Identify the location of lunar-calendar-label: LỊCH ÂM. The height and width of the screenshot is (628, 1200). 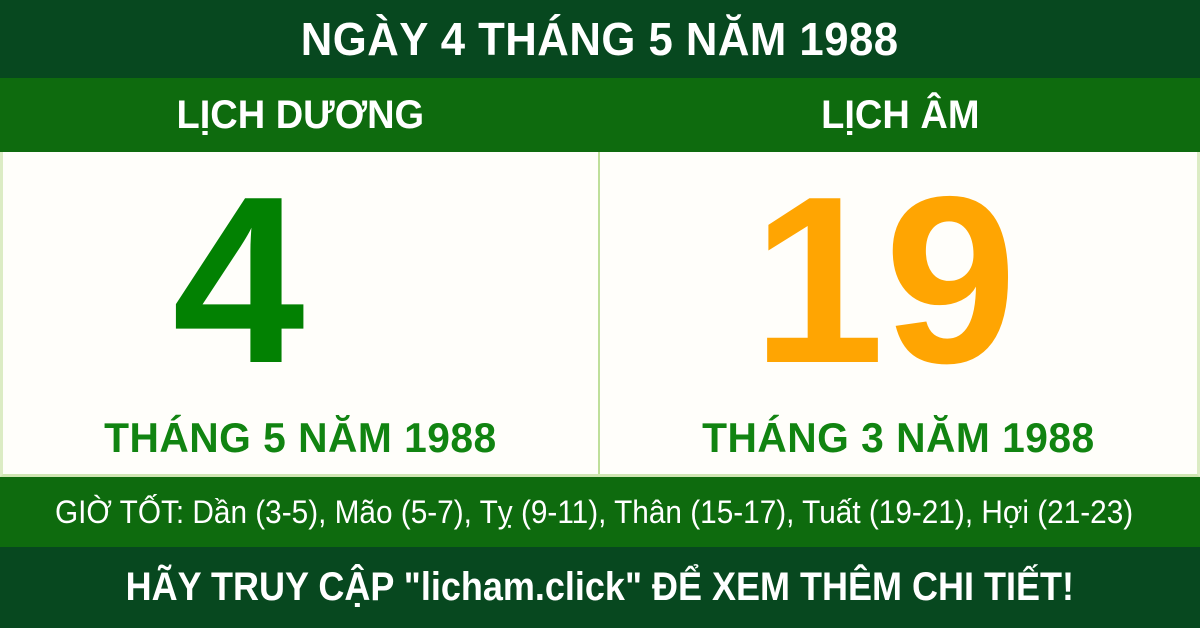
(900, 114).